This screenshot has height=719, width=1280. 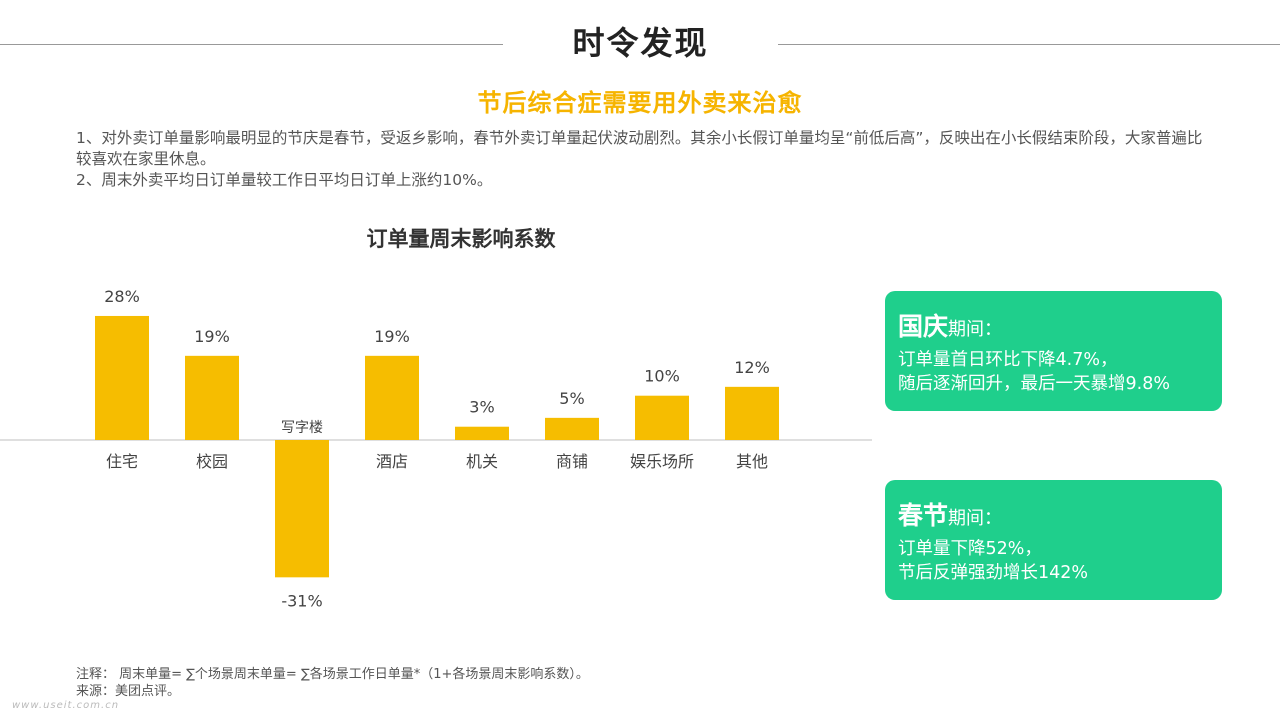 What do you see at coordinates (461, 239) in the screenshot?
I see `chart-title: 订单量周末影响系数` at bounding box center [461, 239].